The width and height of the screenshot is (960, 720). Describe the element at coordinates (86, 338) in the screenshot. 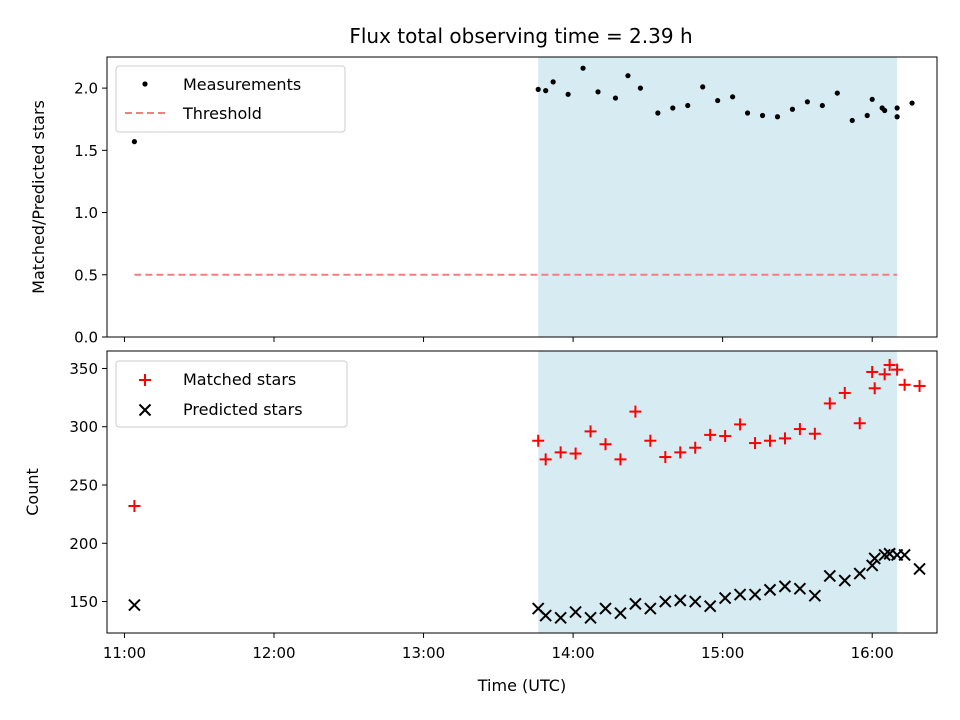

I see `top-y-tick-label: 0.0` at that location.